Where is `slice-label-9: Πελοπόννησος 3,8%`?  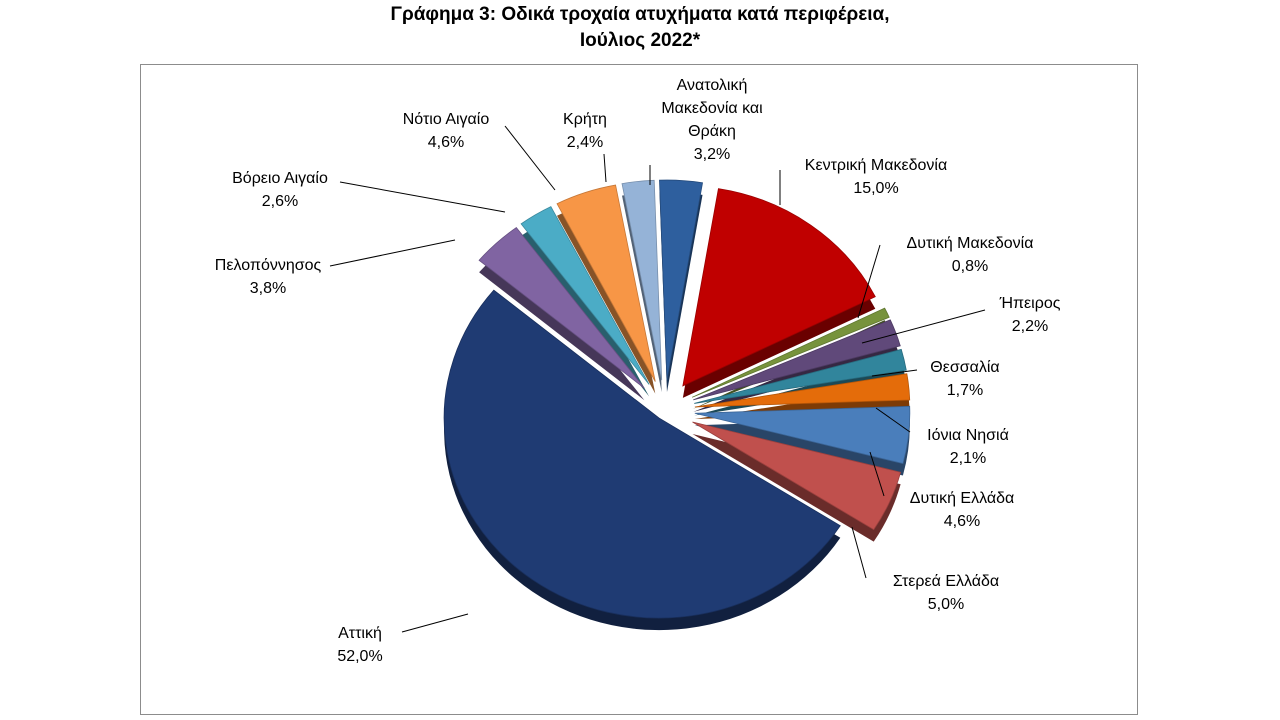 slice-label-9: Πελοπόννησος 3,8% is located at coordinates (268, 277).